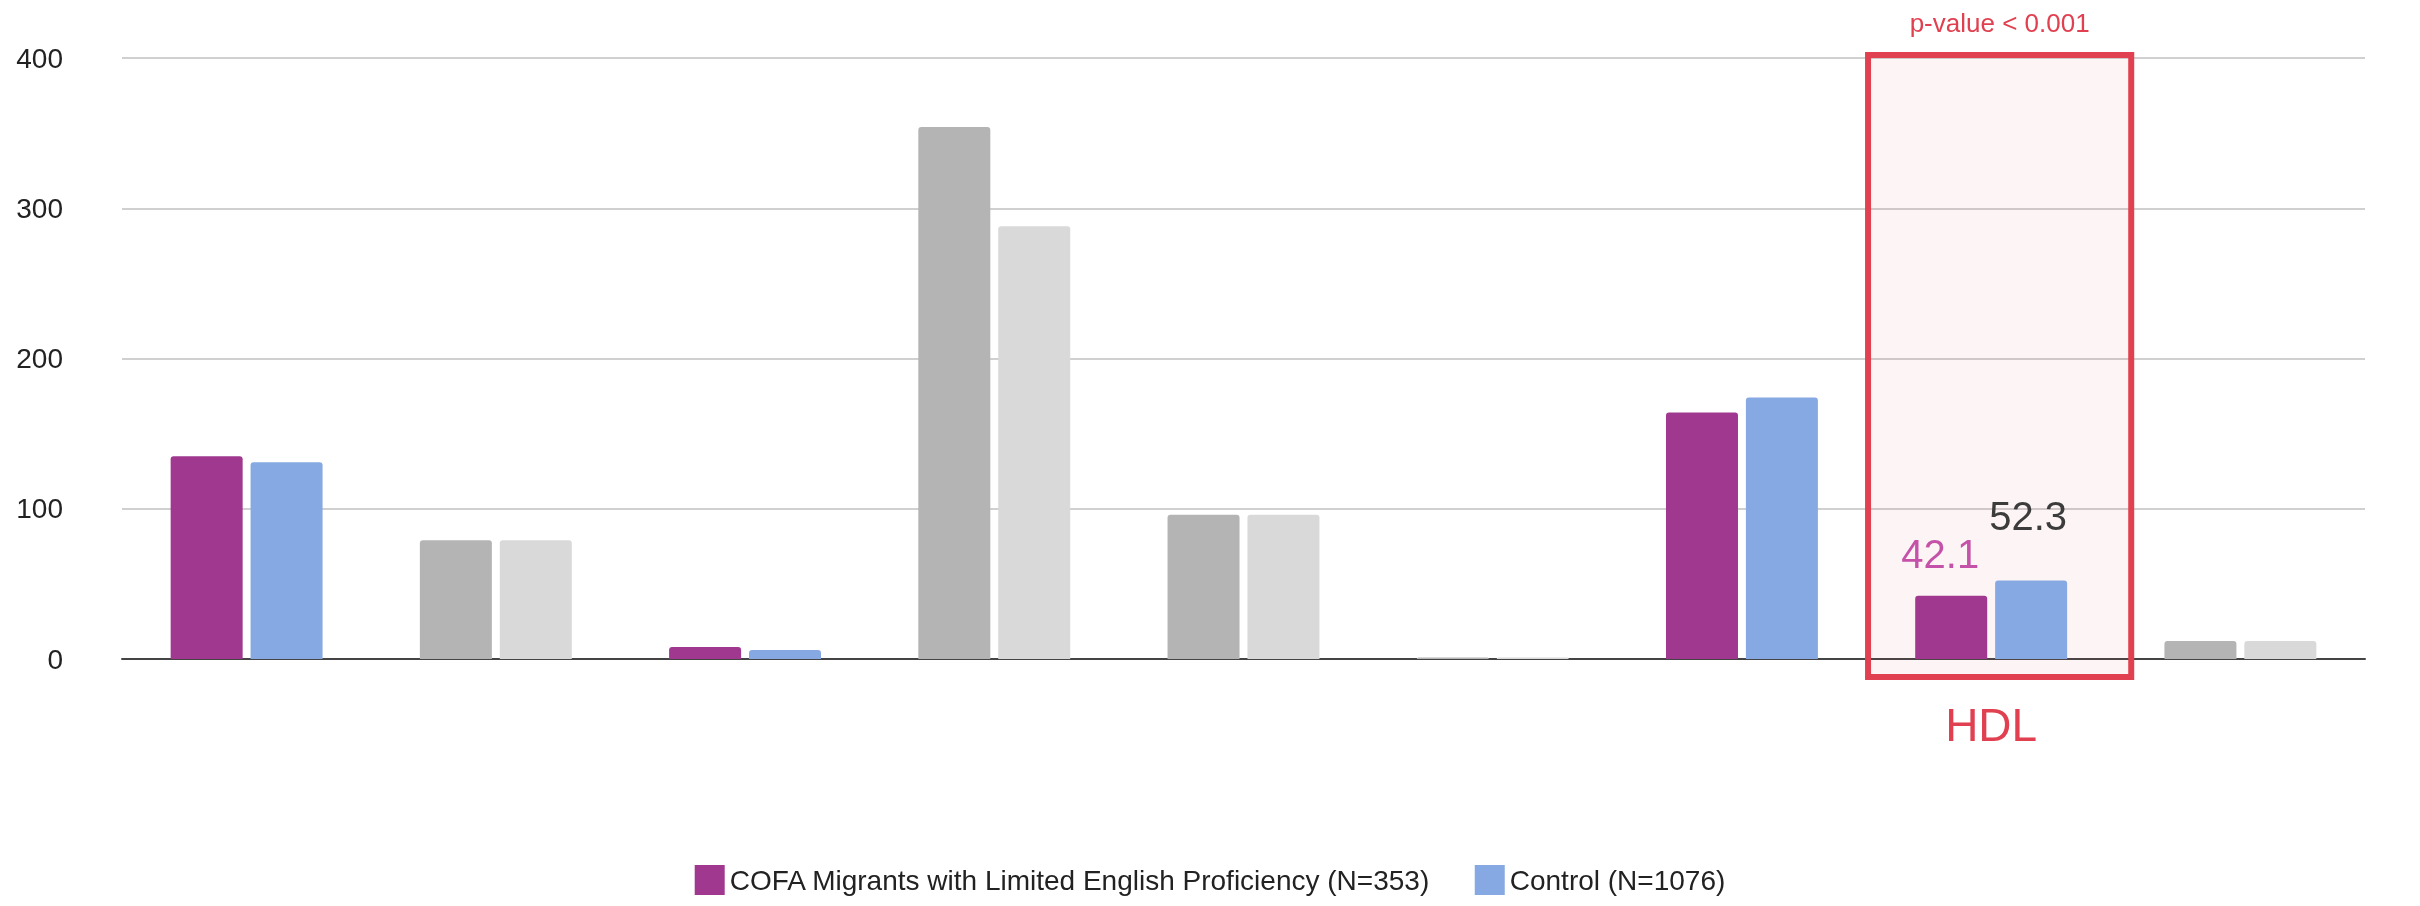  I want to click on y-tick-label: 200, so click(39, 358).